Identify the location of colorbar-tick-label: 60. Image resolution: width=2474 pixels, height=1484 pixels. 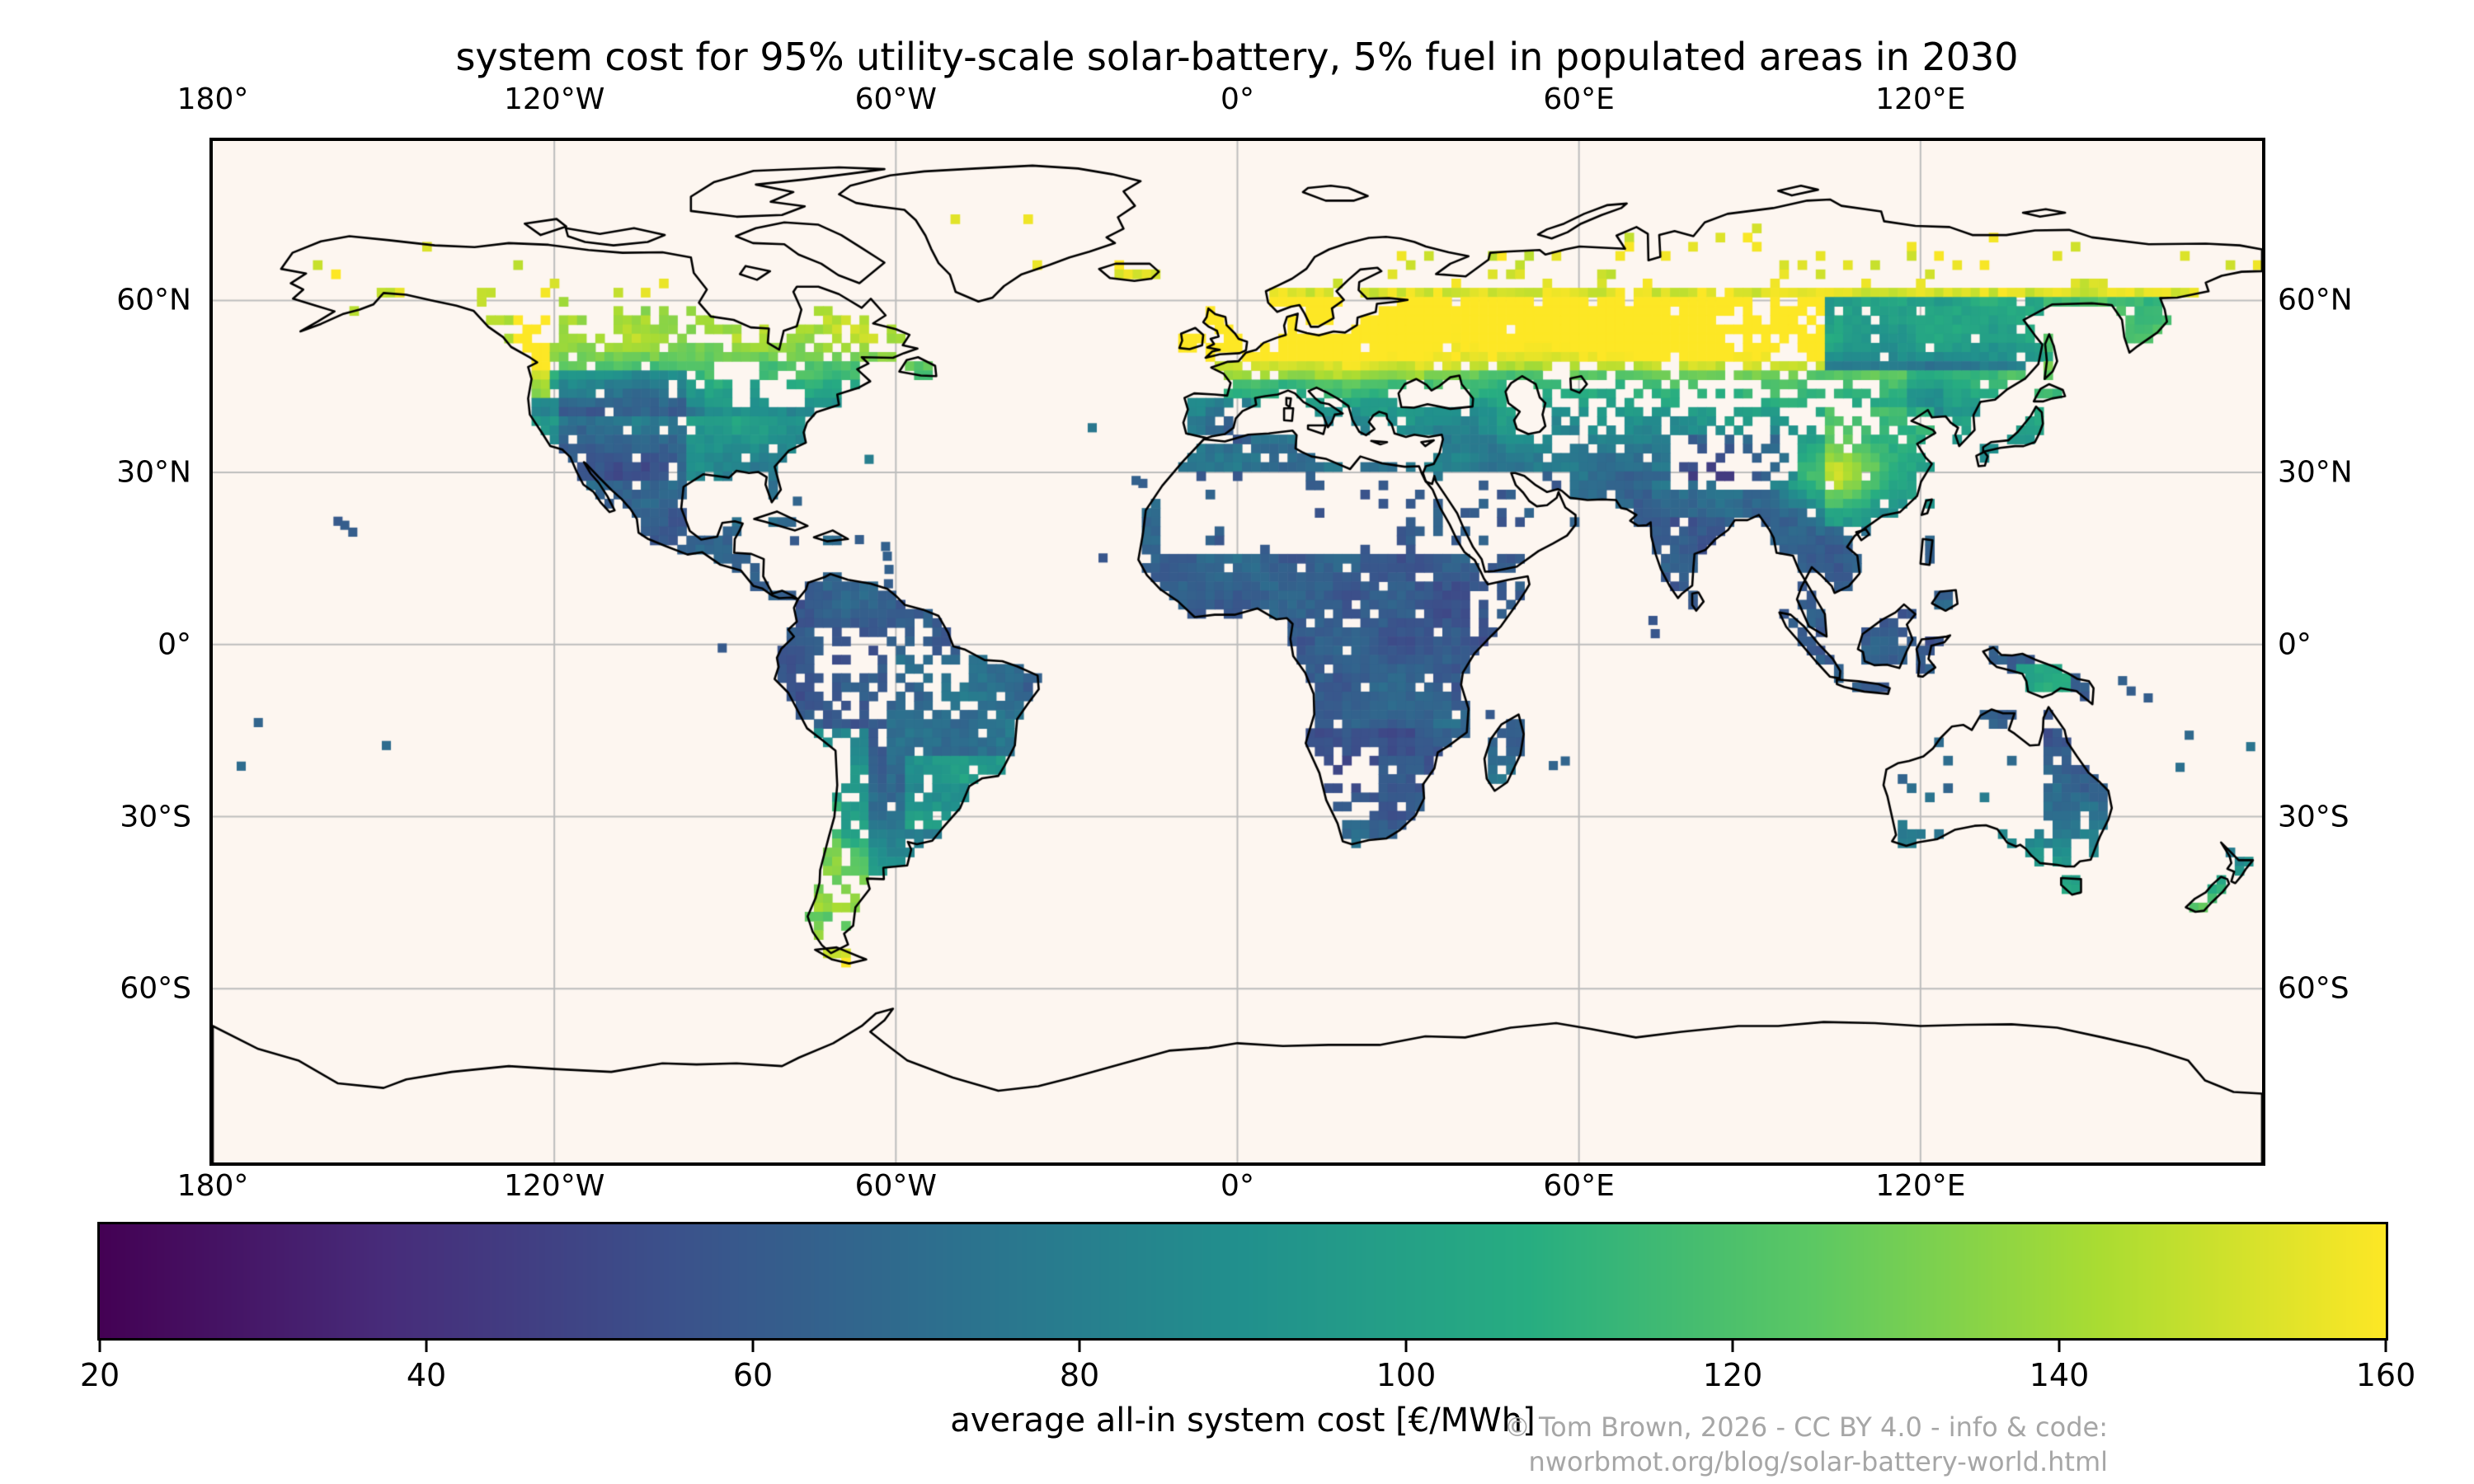
(753, 1375).